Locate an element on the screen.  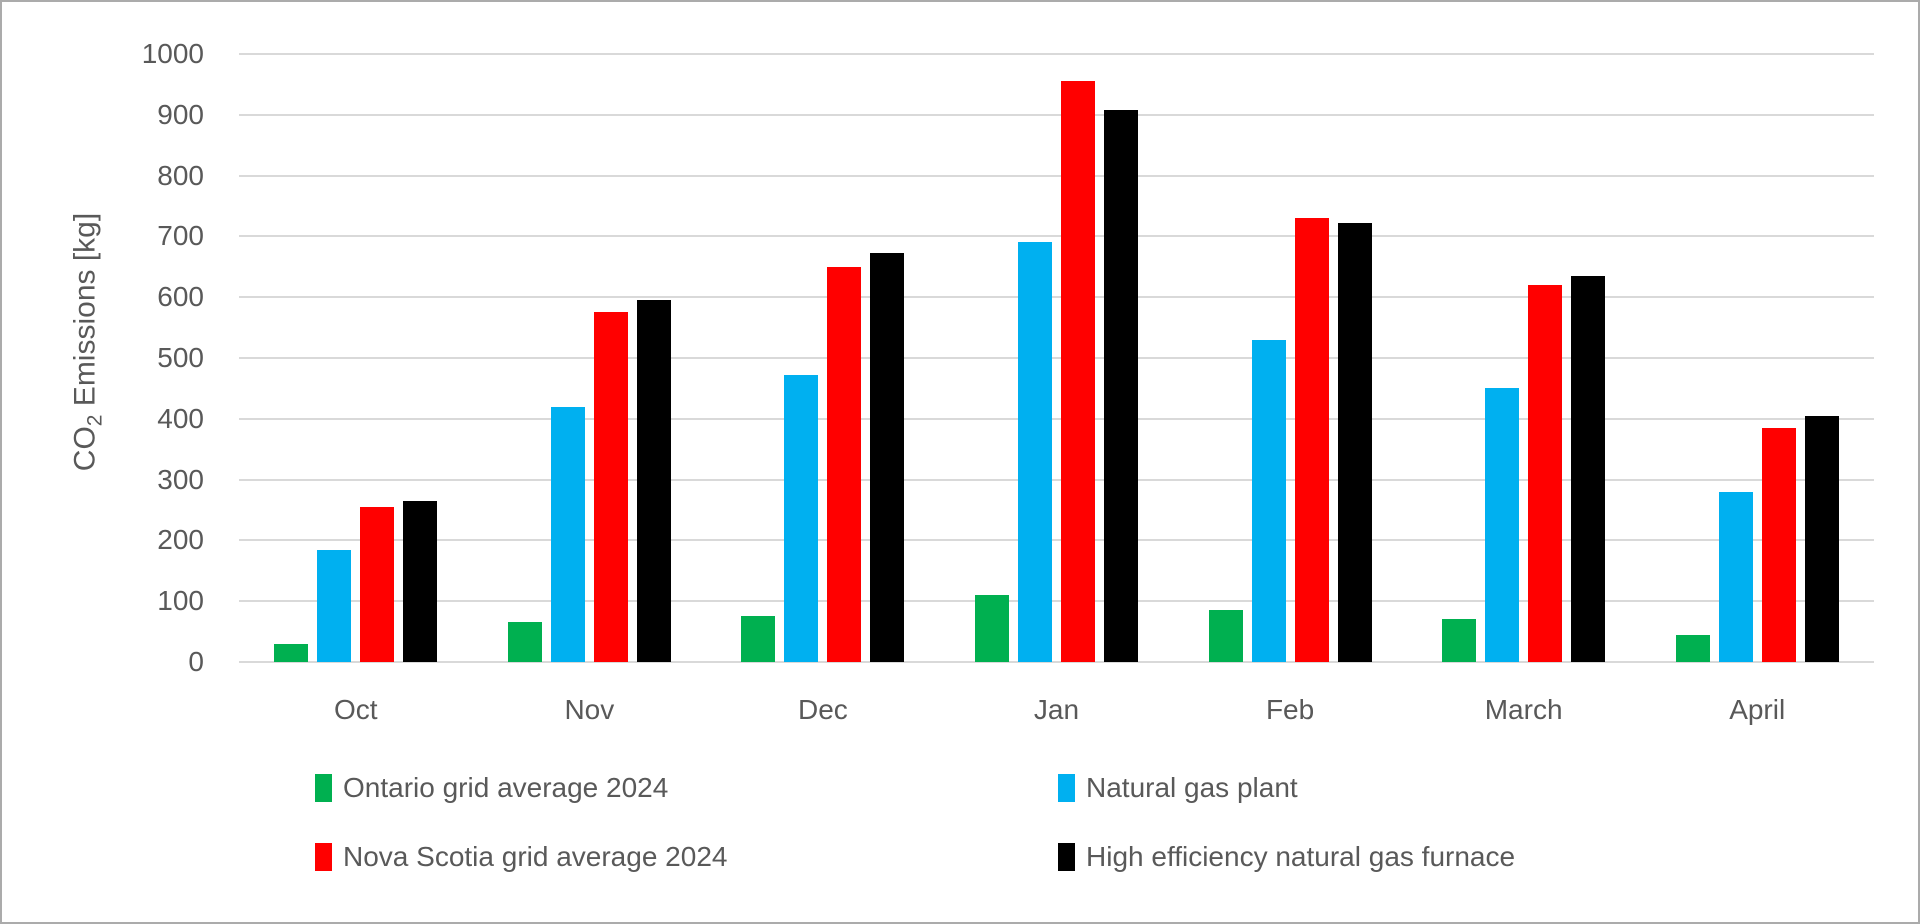
y-tick-label: 500 is located at coordinates (180, 357).